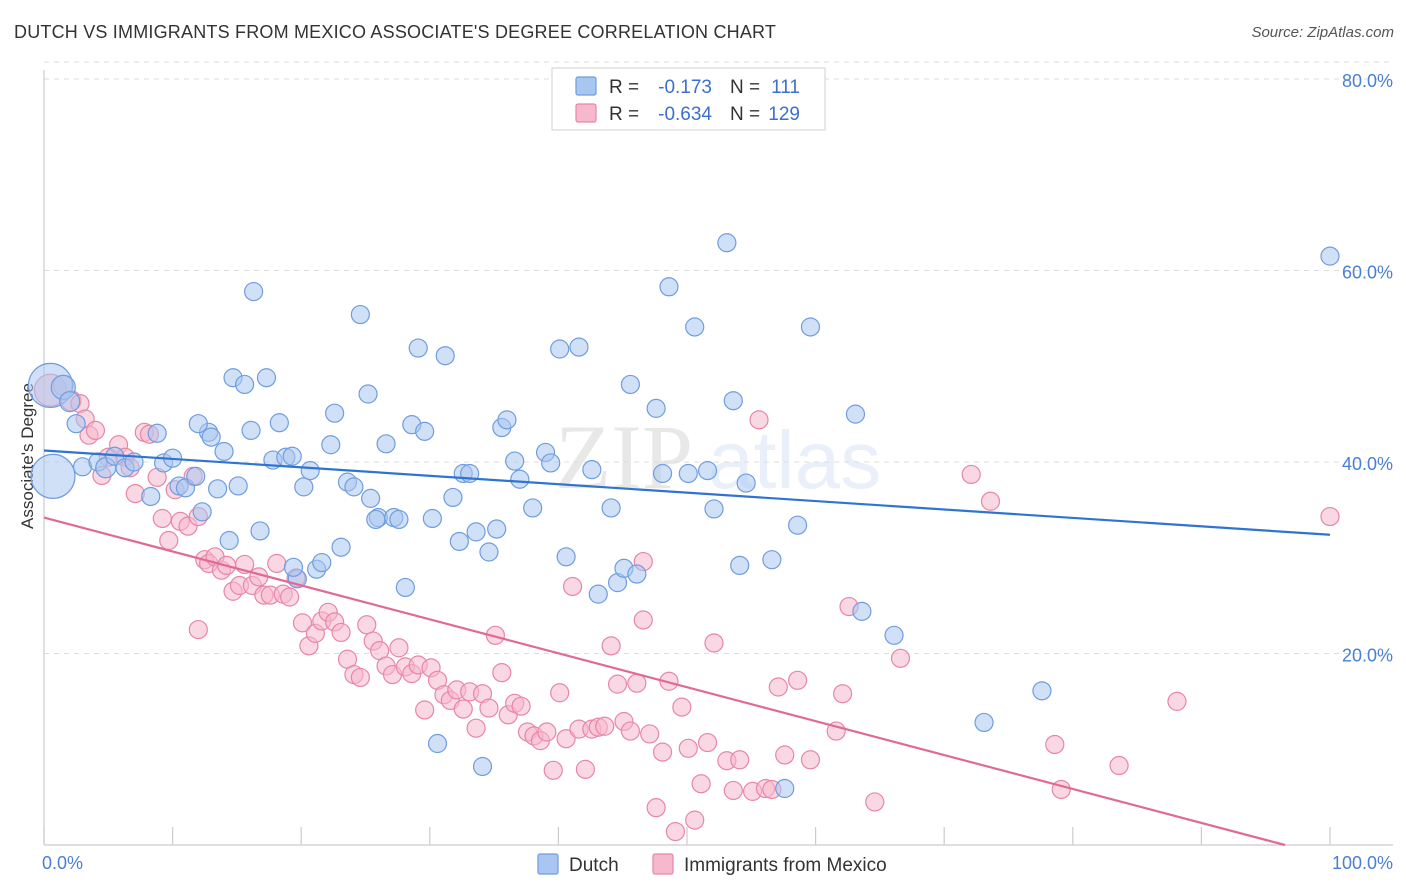  What do you see at coordinates (624, 114) in the screenshot?
I see `legend-r-label-mexico: R =` at bounding box center [624, 114].